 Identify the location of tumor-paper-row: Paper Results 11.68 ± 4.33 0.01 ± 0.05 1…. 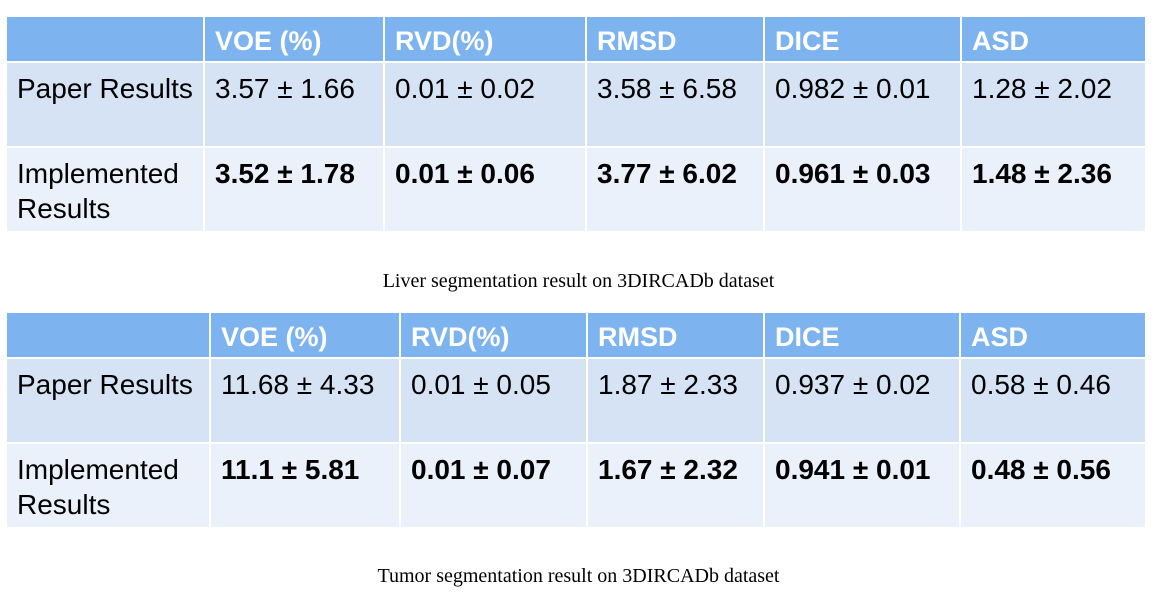
(576, 401).